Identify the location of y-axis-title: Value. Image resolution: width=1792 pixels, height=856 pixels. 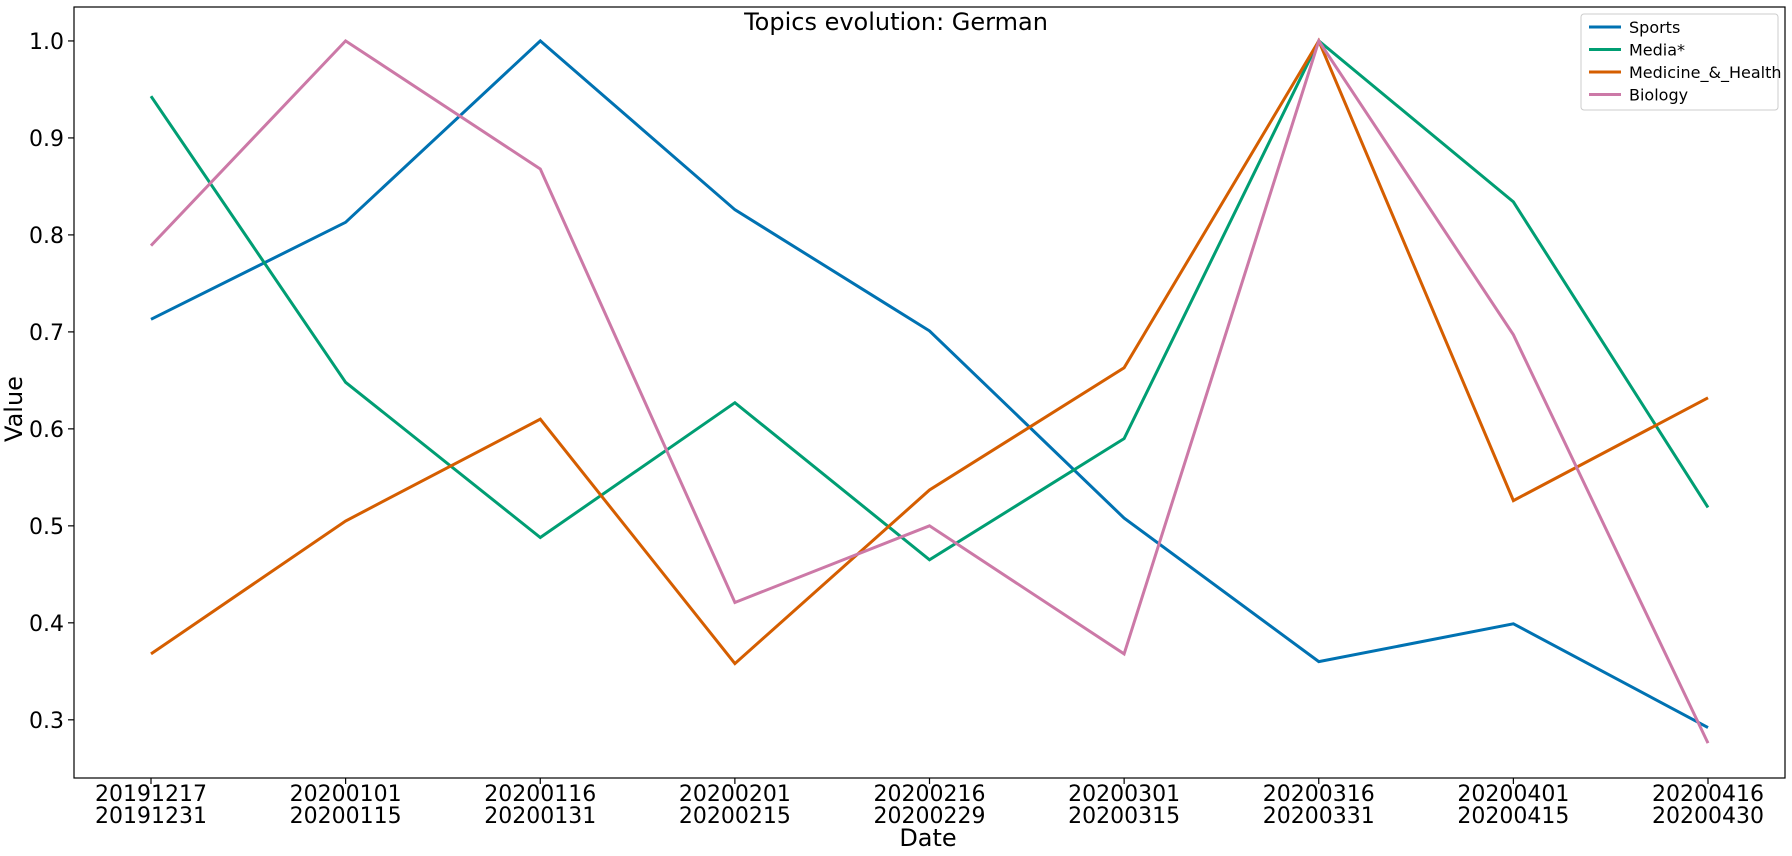
(14, 409).